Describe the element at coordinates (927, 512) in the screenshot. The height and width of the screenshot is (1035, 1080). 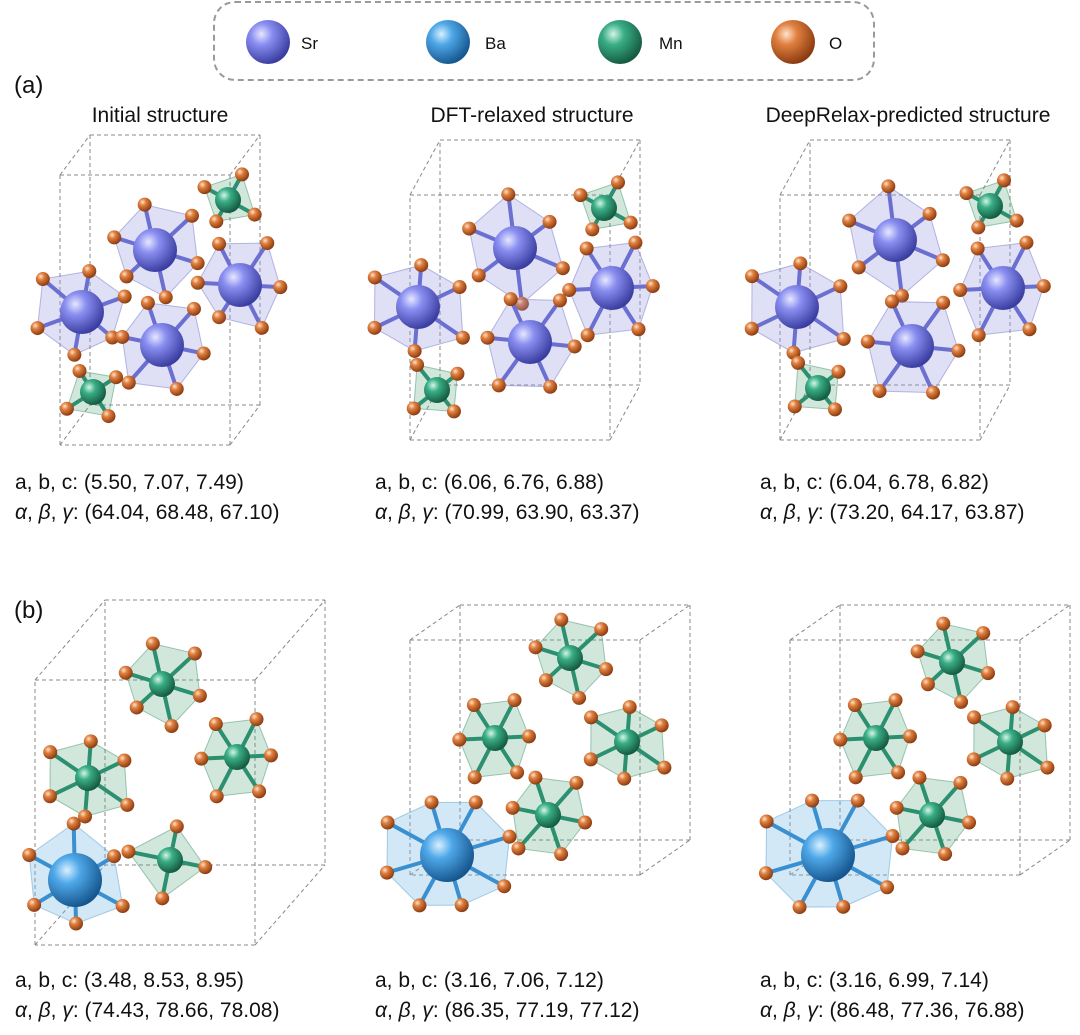
I see `angle-values: (73.20, 64.17, 63.87)` at that location.